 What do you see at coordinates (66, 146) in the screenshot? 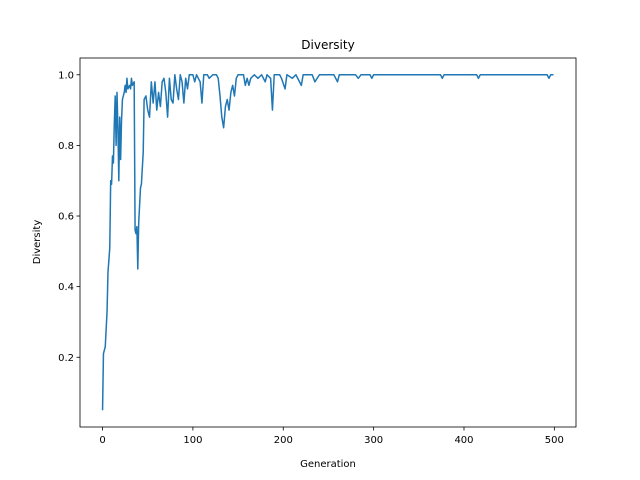
I see `y-tick-label: 0.8` at bounding box center [66, 146].